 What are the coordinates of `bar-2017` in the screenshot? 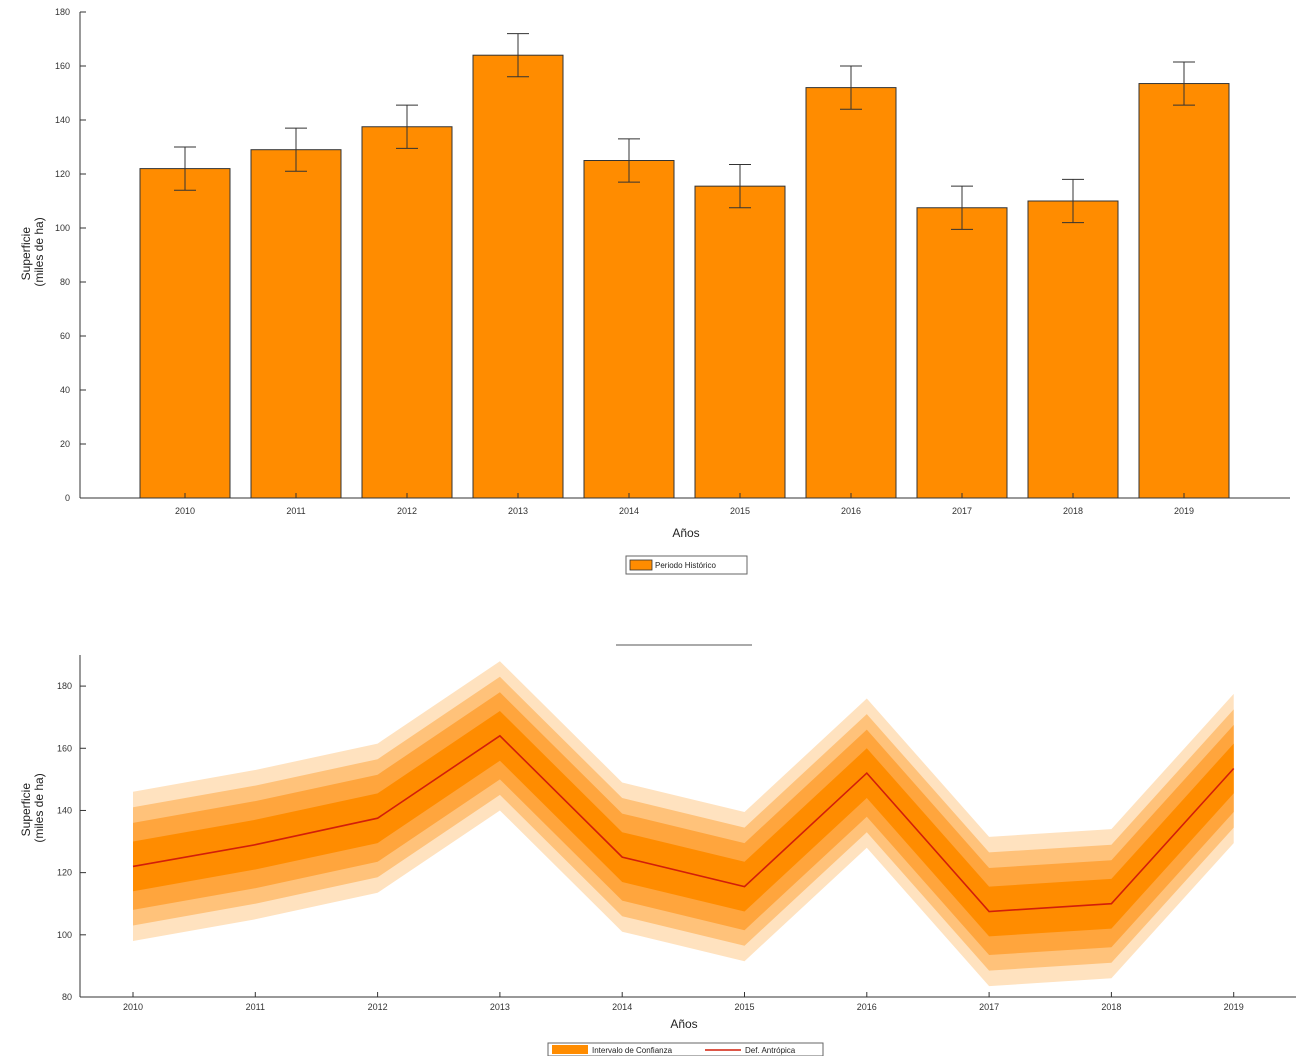 It's located at (962, 353).